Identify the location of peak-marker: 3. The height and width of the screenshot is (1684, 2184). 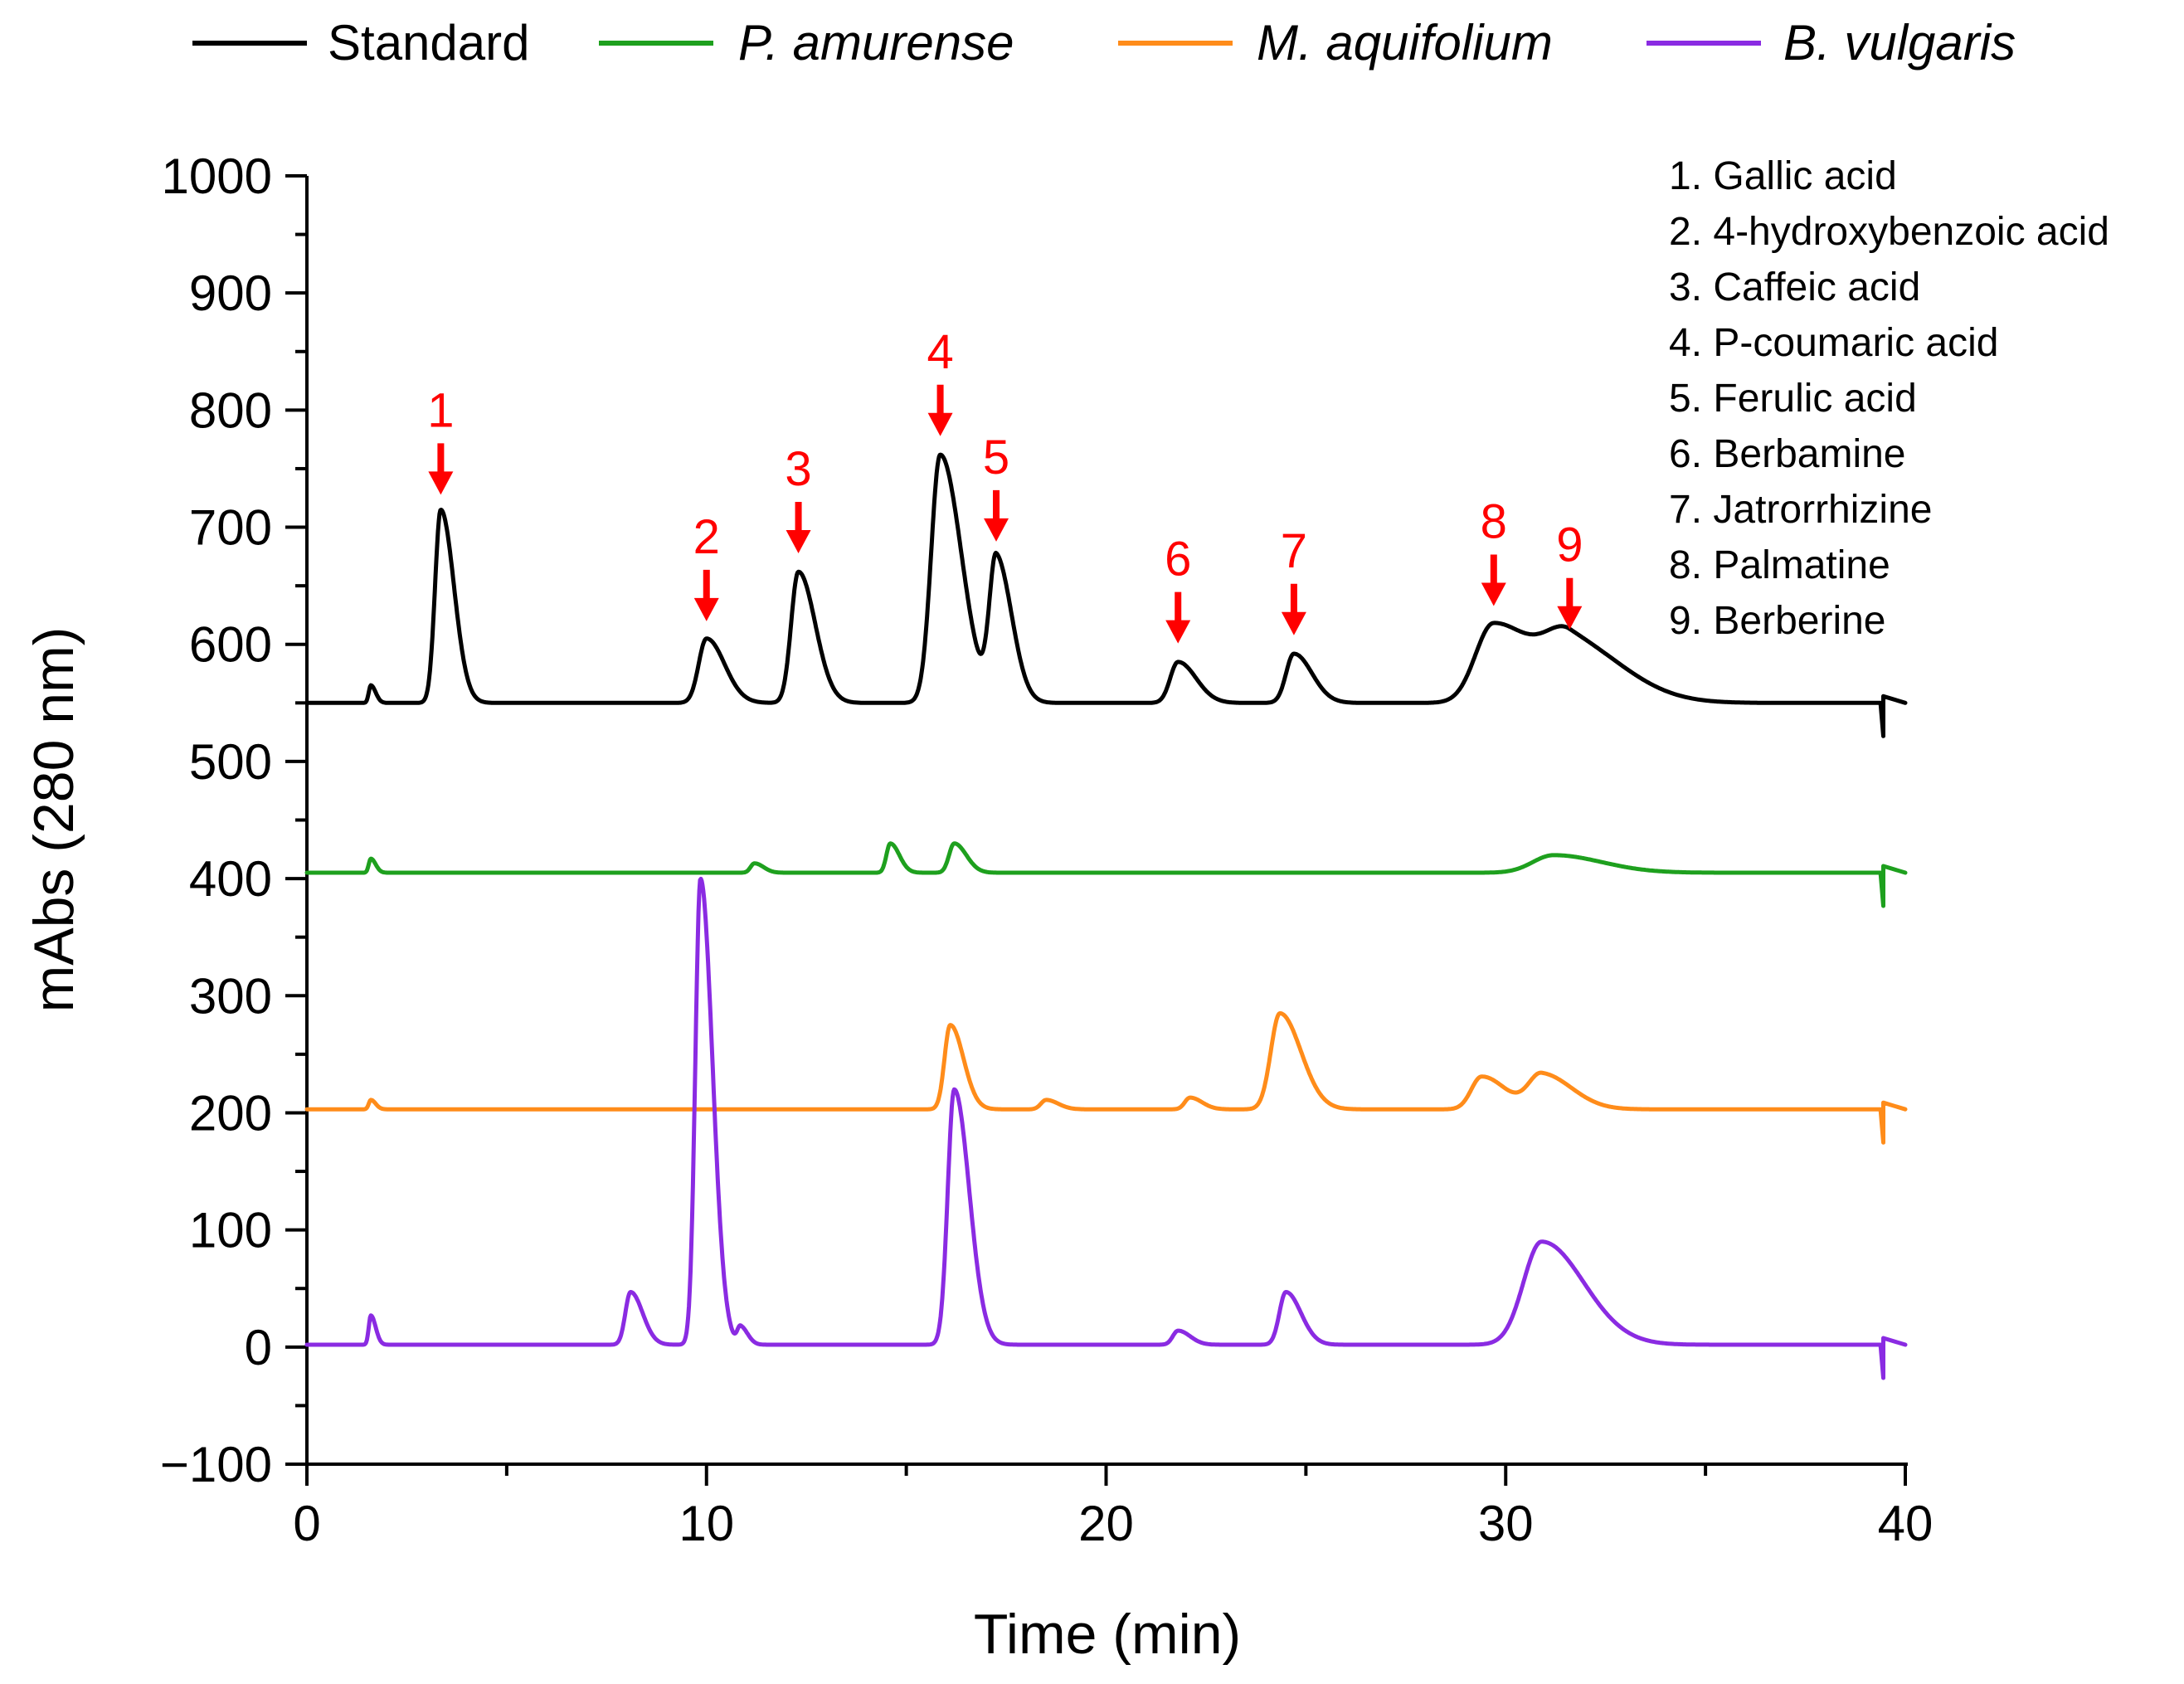
(798, 497).